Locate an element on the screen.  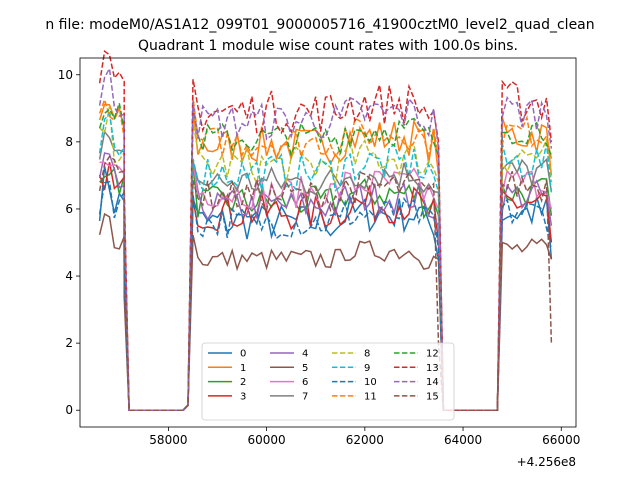
legend-label-0: 0 is located at coordinates (243, 354).